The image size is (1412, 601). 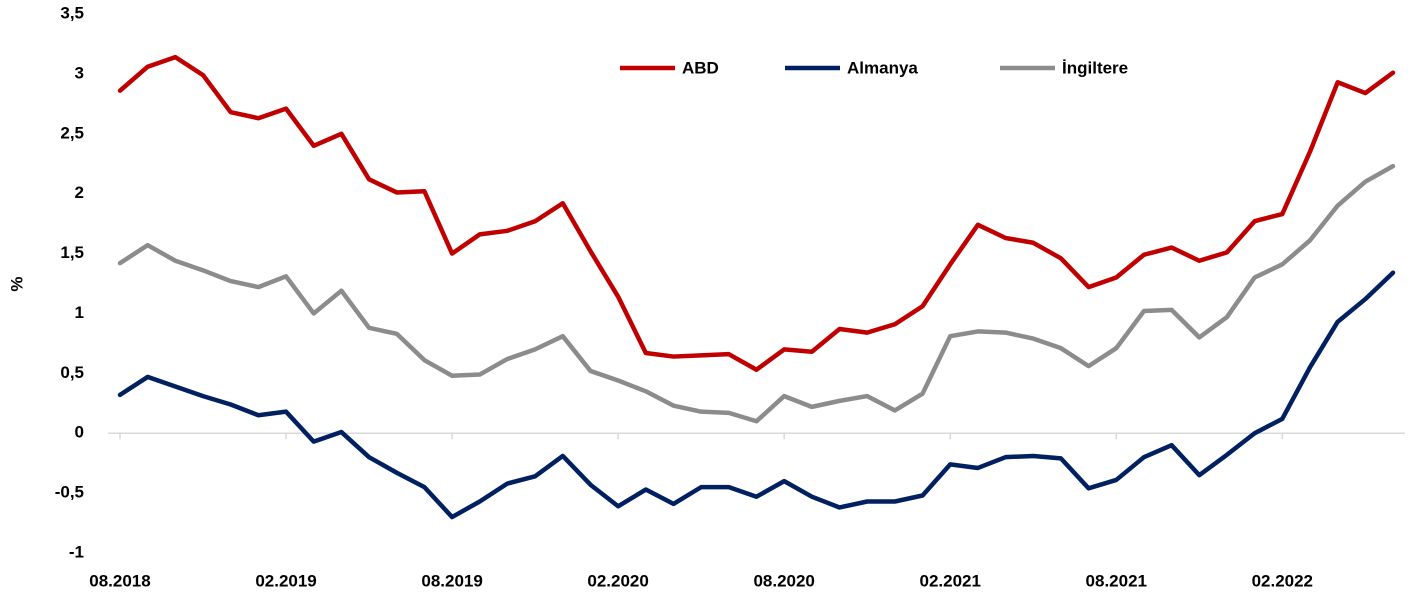 What do you see at coordinates (285, 580) in the screenshot?
I see `x-tick-label: 02.2019` at bounding box center [285, 580].